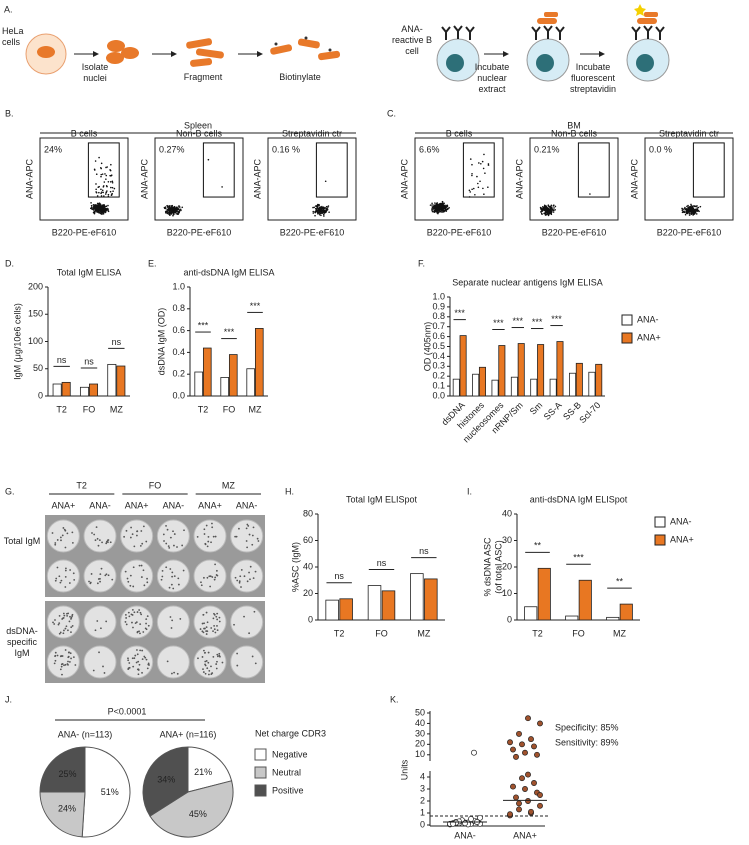 The width and height of the screenshot is (749, 845). Describe the element at coordinates (295, 567) in the screenshot. I see `y-axis-label: %ASC (IgM)` at that location.